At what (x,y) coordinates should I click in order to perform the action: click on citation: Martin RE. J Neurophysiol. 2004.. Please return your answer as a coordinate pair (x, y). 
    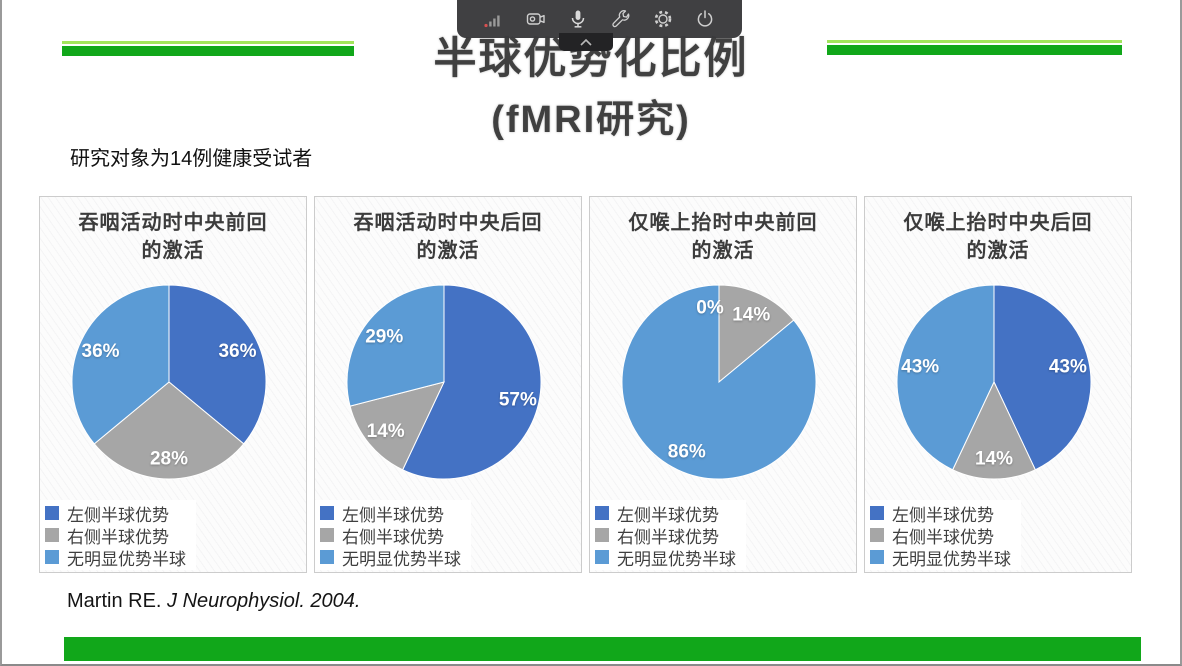
    Looking at the image, I should click on (213, 601).